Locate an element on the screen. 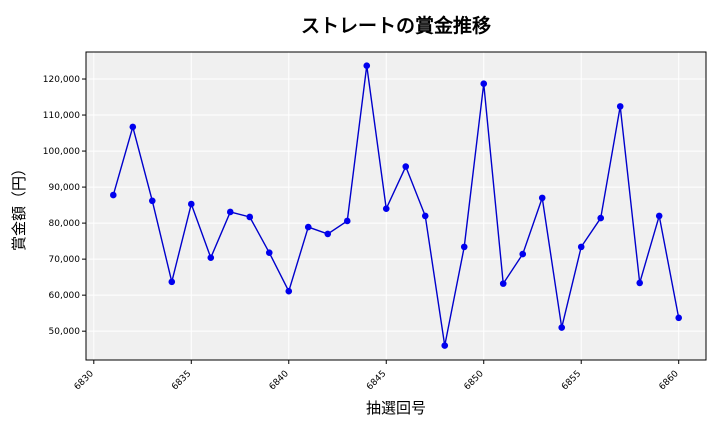 This screenshot has height=432, width=720. x-tick-label: 6855 is located at coordinates (571, 380).